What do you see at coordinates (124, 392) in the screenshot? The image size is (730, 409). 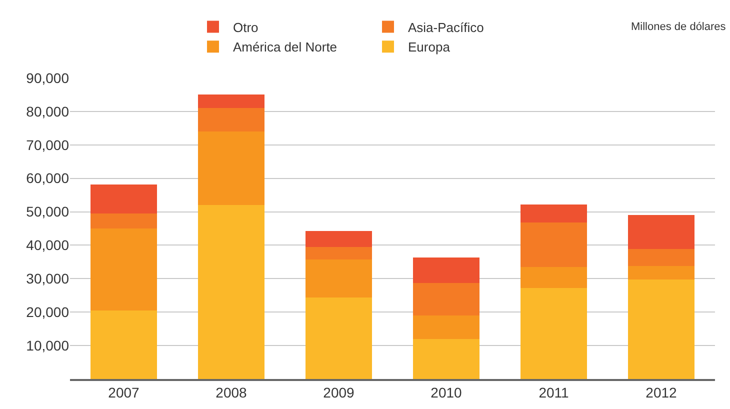 I see `x-tick-label: 2007` at bounding box center [124, 392].